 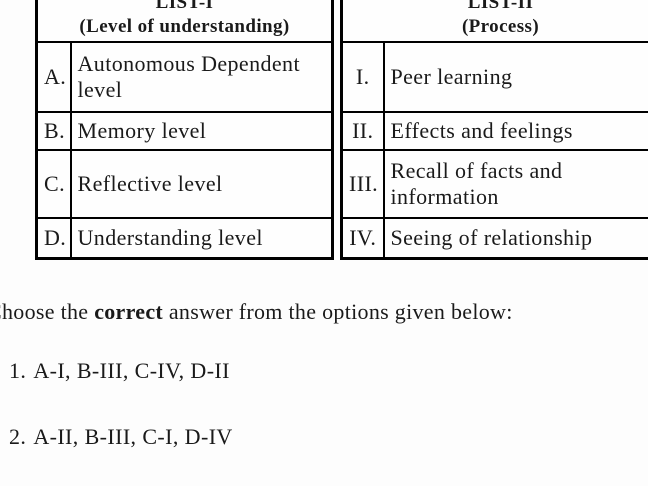 What do you see at coordinates (44, 311) in the screenshot?
I see `question-prefix: Choose the` at bounding box center [44, 311].